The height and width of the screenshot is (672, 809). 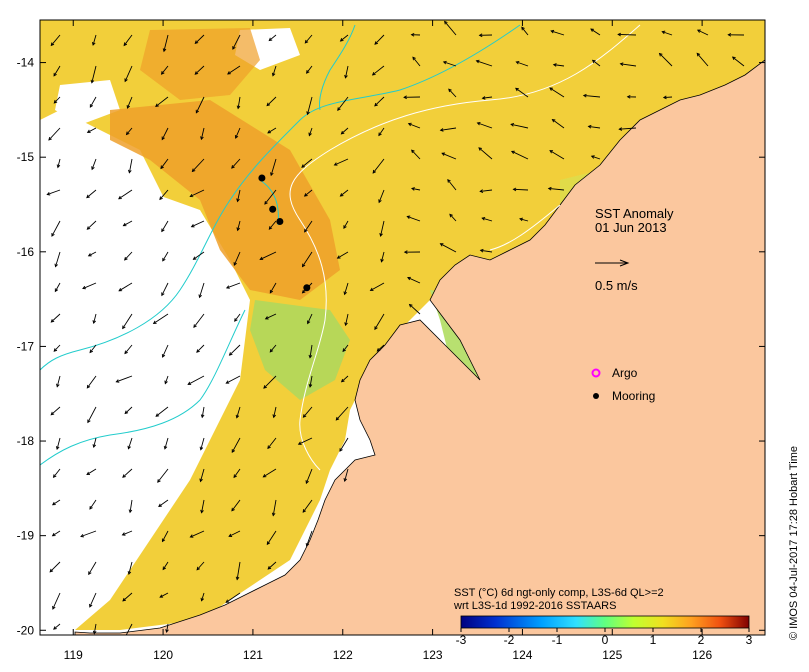 What do you see at coordinates (625, 373) in the screenshot?
I see `argo-legend-label: Argo` at bounding box center [625, 373].